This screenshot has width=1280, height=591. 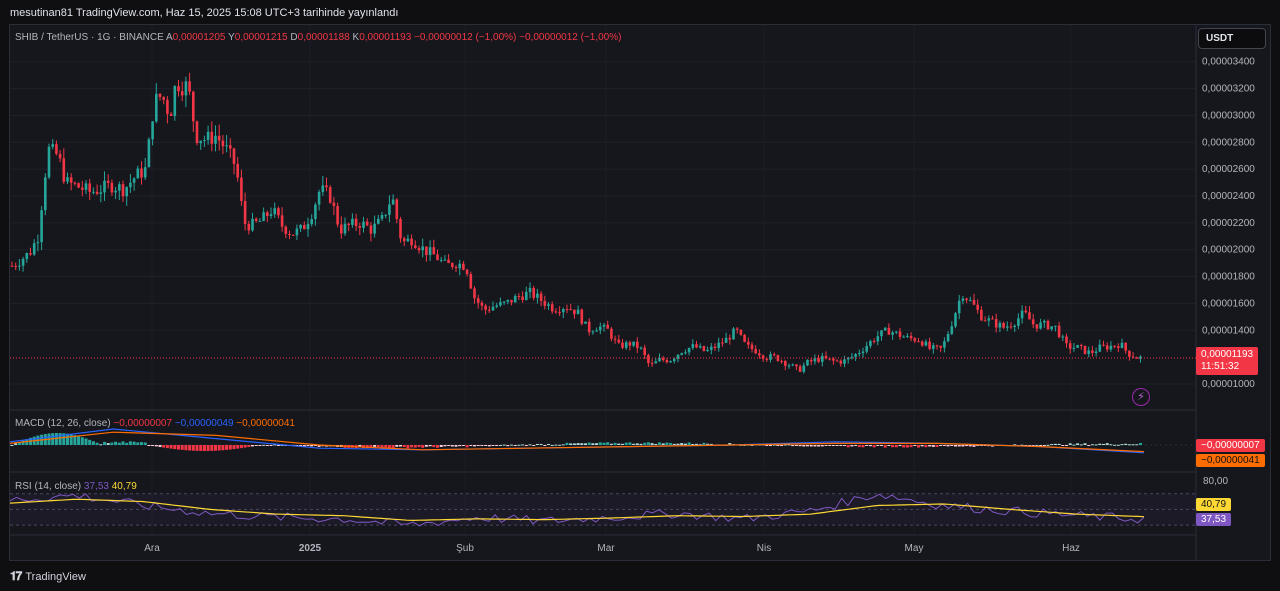 I want to click on time-axis-labels: Ara 2025 Şub Mar Nis May Haz, so click(x=612, y=548).